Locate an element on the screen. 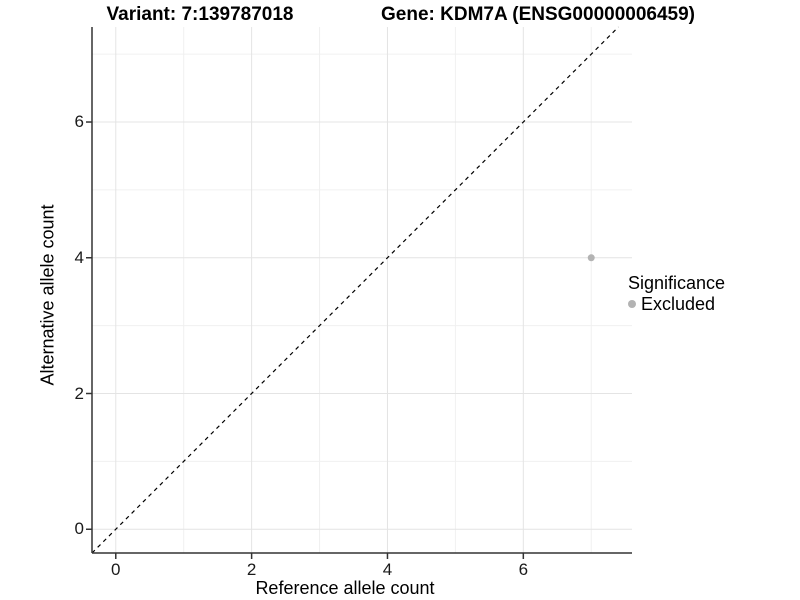  data-point is located at coordinates (591, 258).